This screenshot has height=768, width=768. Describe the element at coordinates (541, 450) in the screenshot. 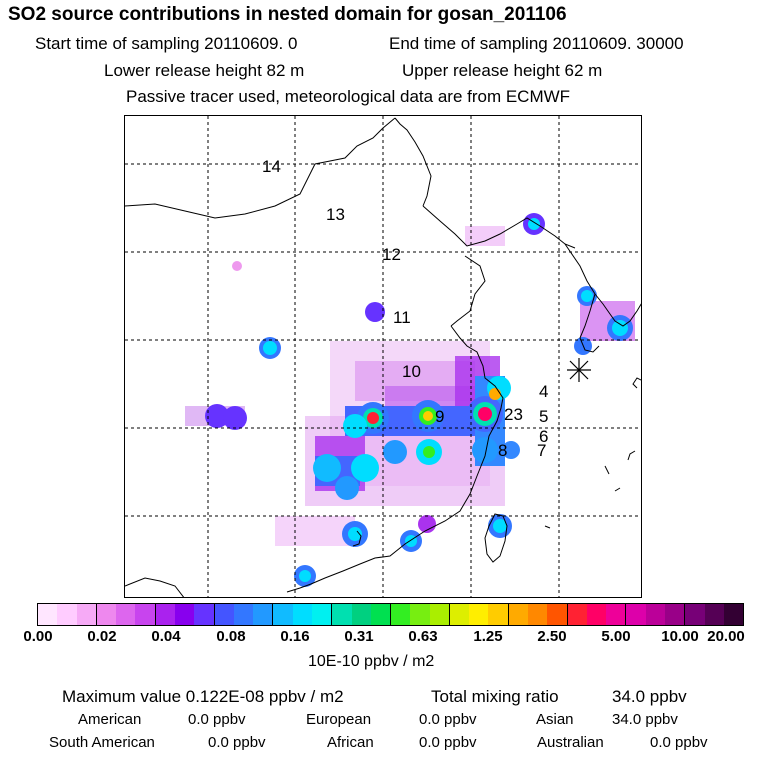

I see `region-label-7: 7` at that location.